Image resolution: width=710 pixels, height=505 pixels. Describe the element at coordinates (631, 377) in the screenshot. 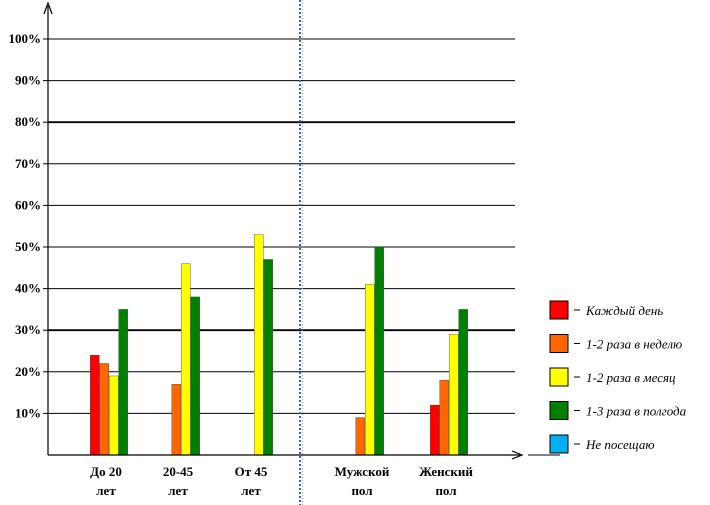

I see `legend-label: 1-2 раза в месяц` at that location.